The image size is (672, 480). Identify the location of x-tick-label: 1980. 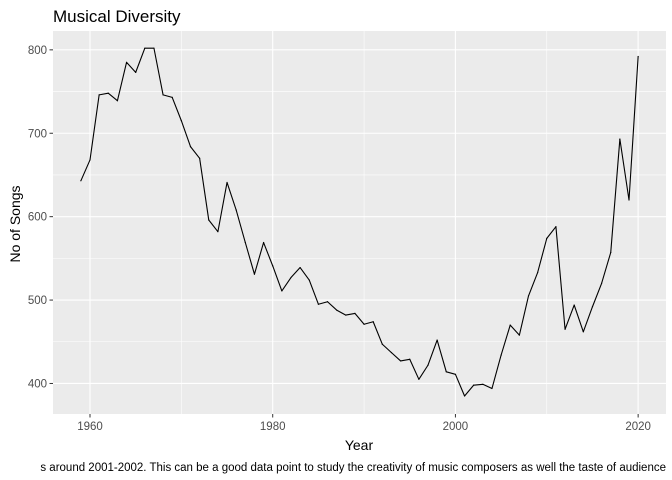
(273, 427).